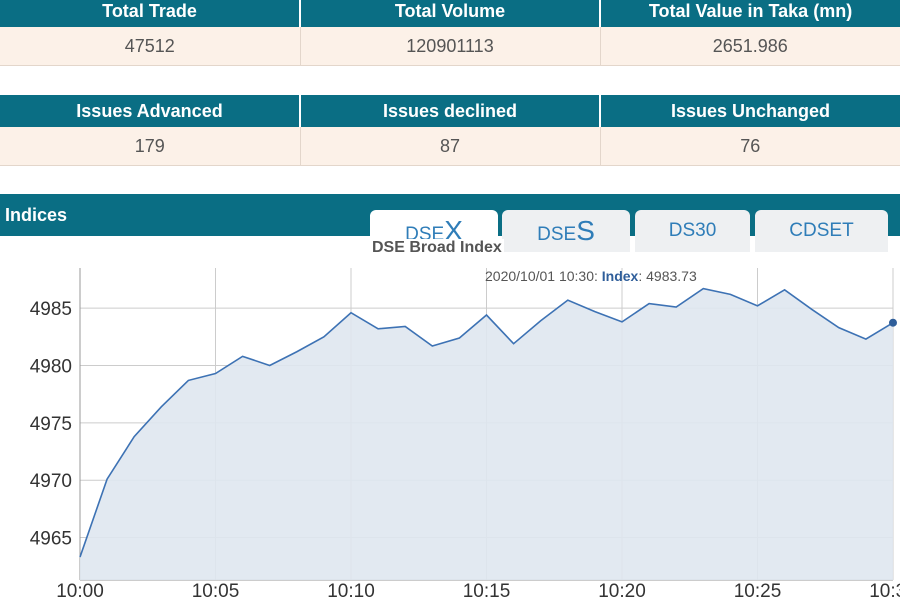 The image size is (900, 600). I want to click on tab-dses: DSES, so click(566, 231).